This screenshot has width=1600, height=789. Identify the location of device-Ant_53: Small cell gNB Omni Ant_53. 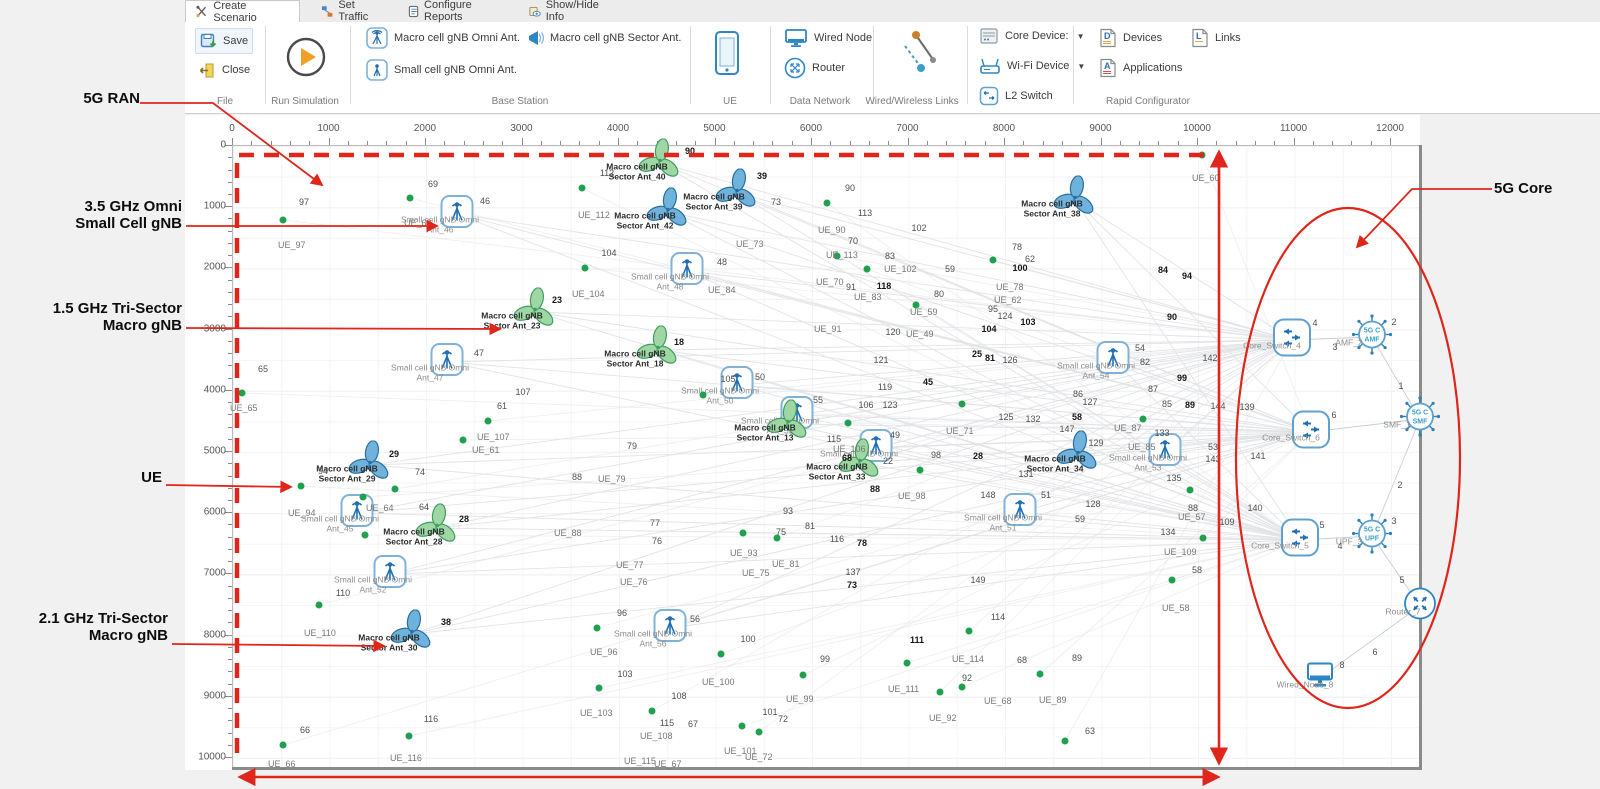
(1148, 453).